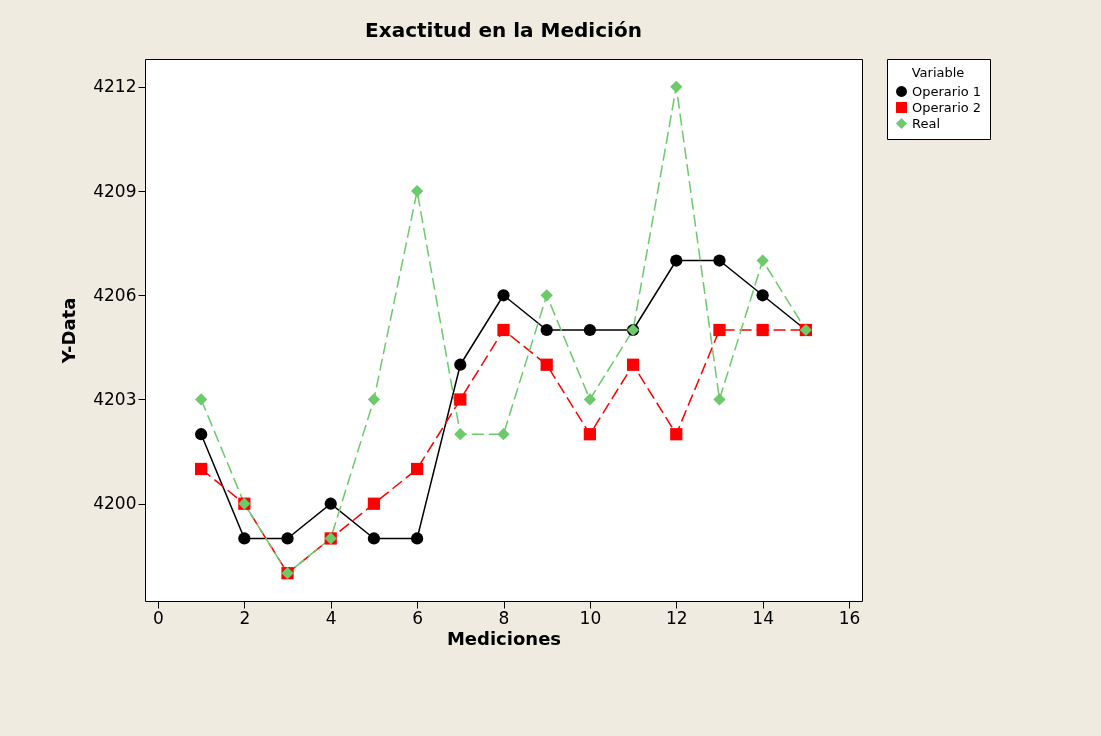  I want to click on legend-label: Operario 1, so click(947, 91).